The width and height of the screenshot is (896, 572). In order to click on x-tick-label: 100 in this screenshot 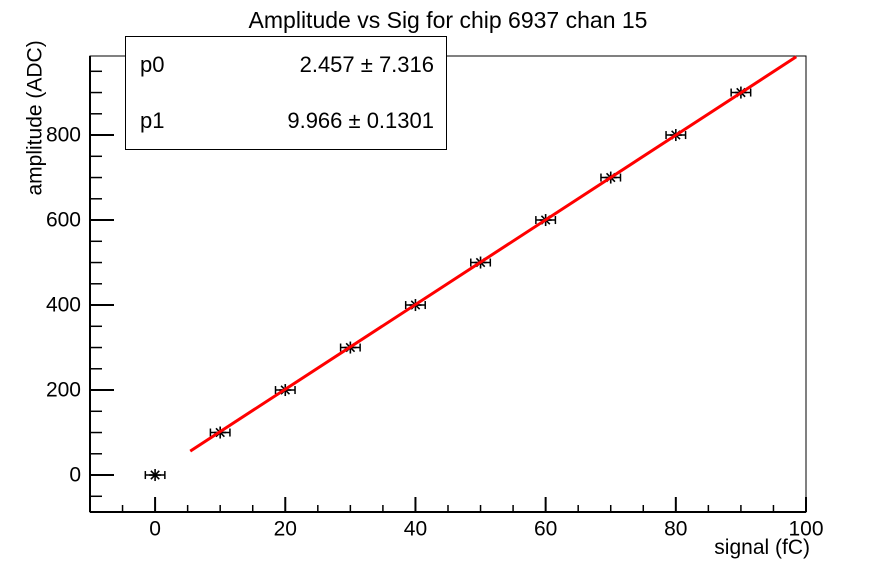, I will do `click(805, 528)`.